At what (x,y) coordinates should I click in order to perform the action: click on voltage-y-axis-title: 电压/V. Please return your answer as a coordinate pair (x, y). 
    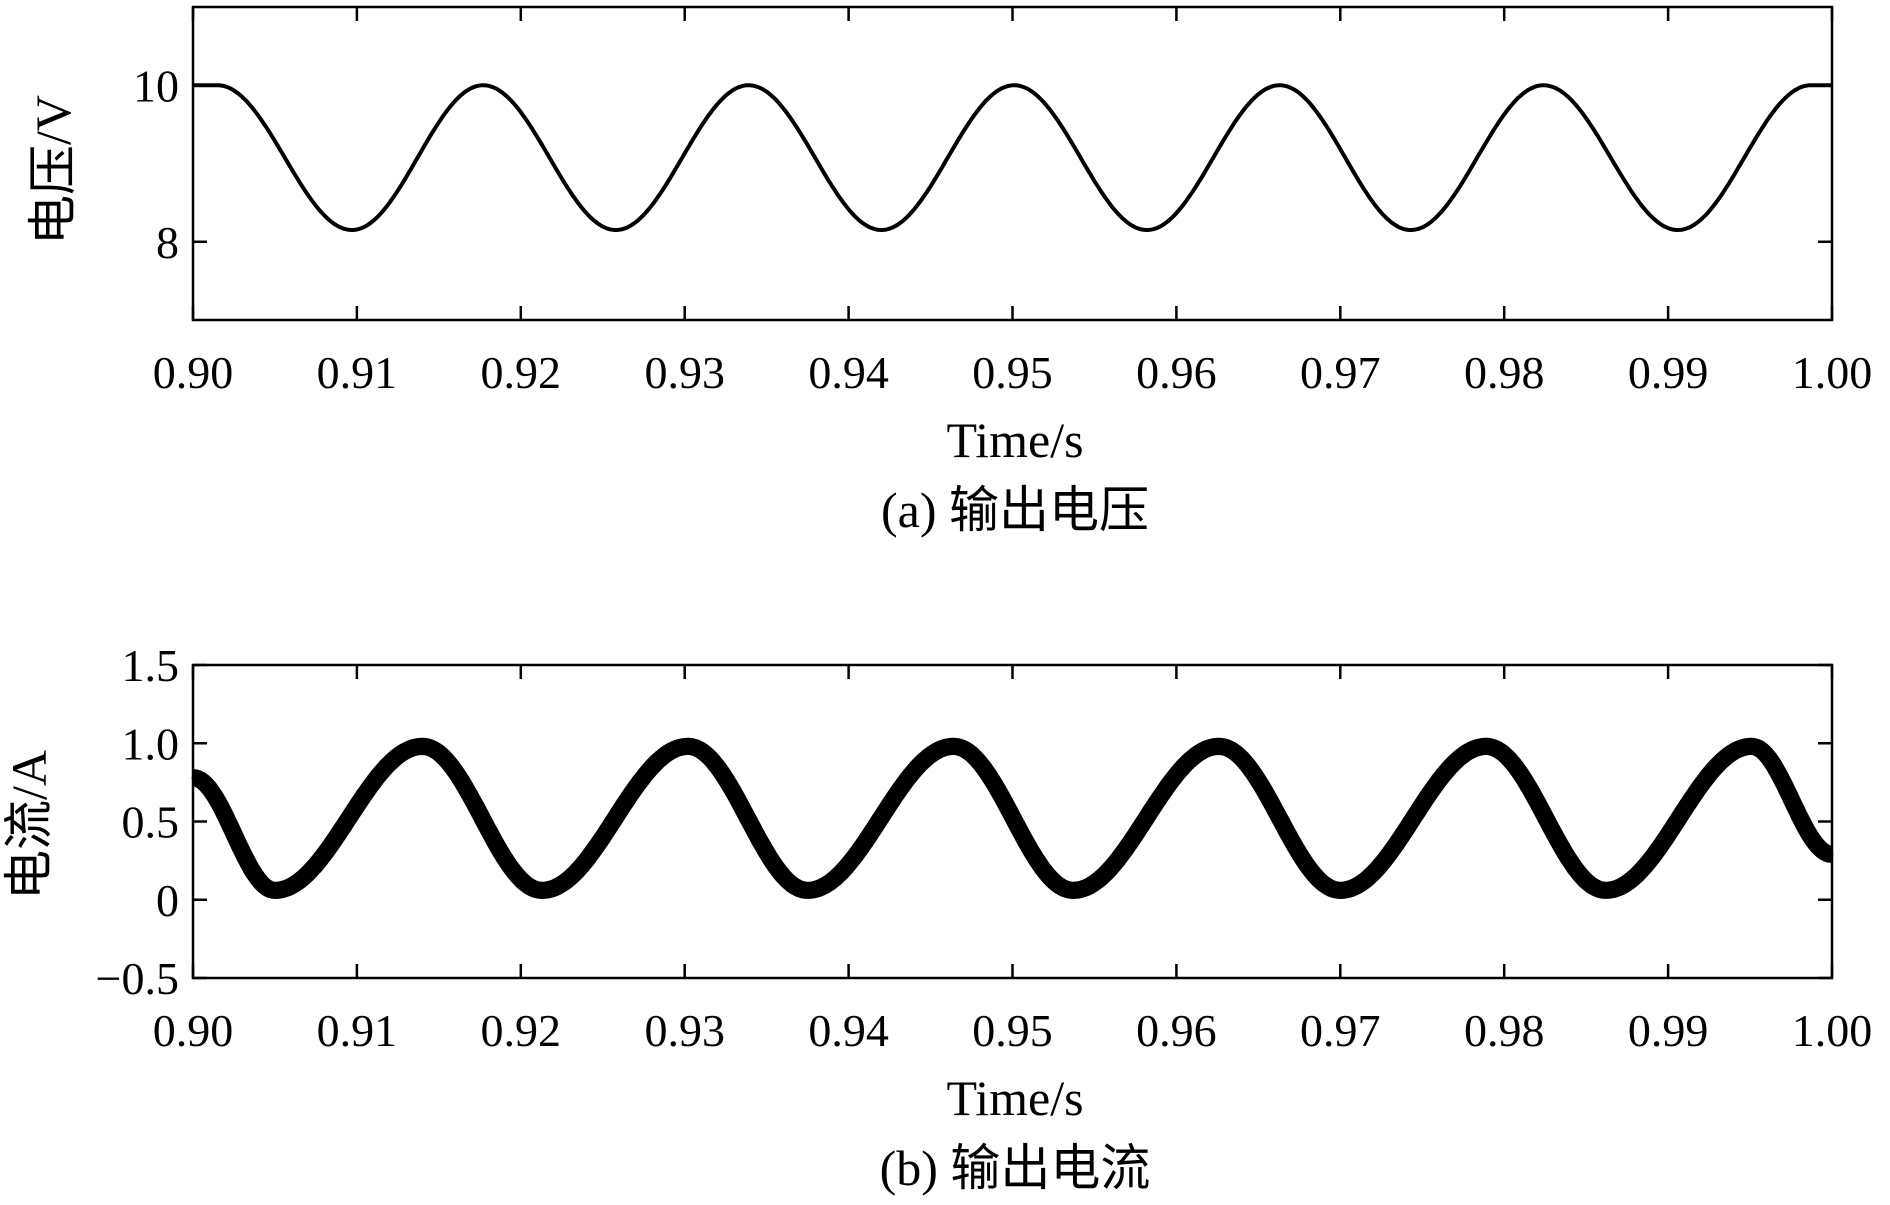
    Looking at the image, I should click on (53, 170).